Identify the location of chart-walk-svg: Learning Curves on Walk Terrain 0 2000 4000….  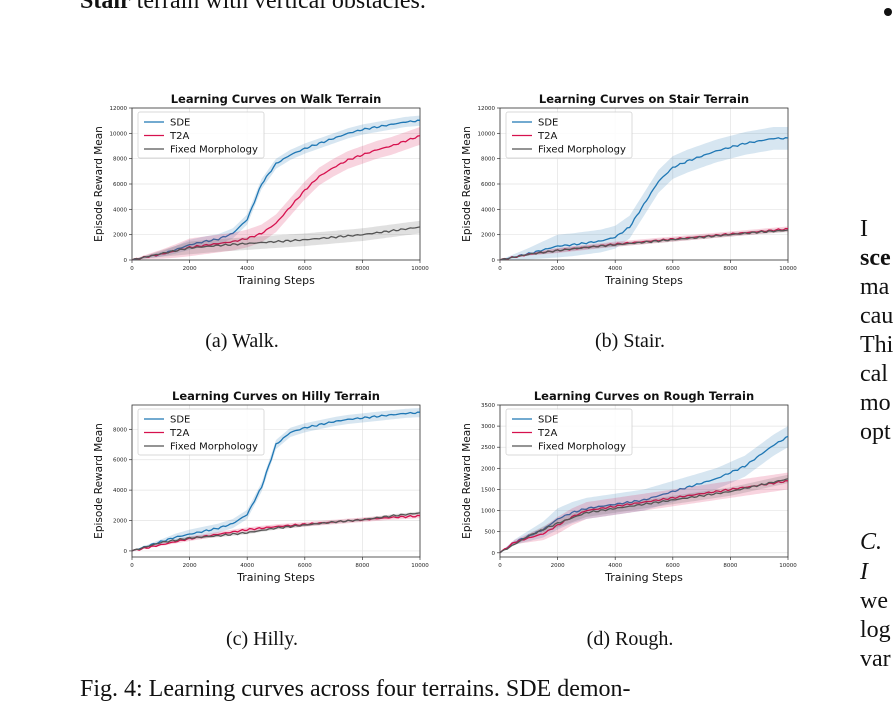
(261, 189).